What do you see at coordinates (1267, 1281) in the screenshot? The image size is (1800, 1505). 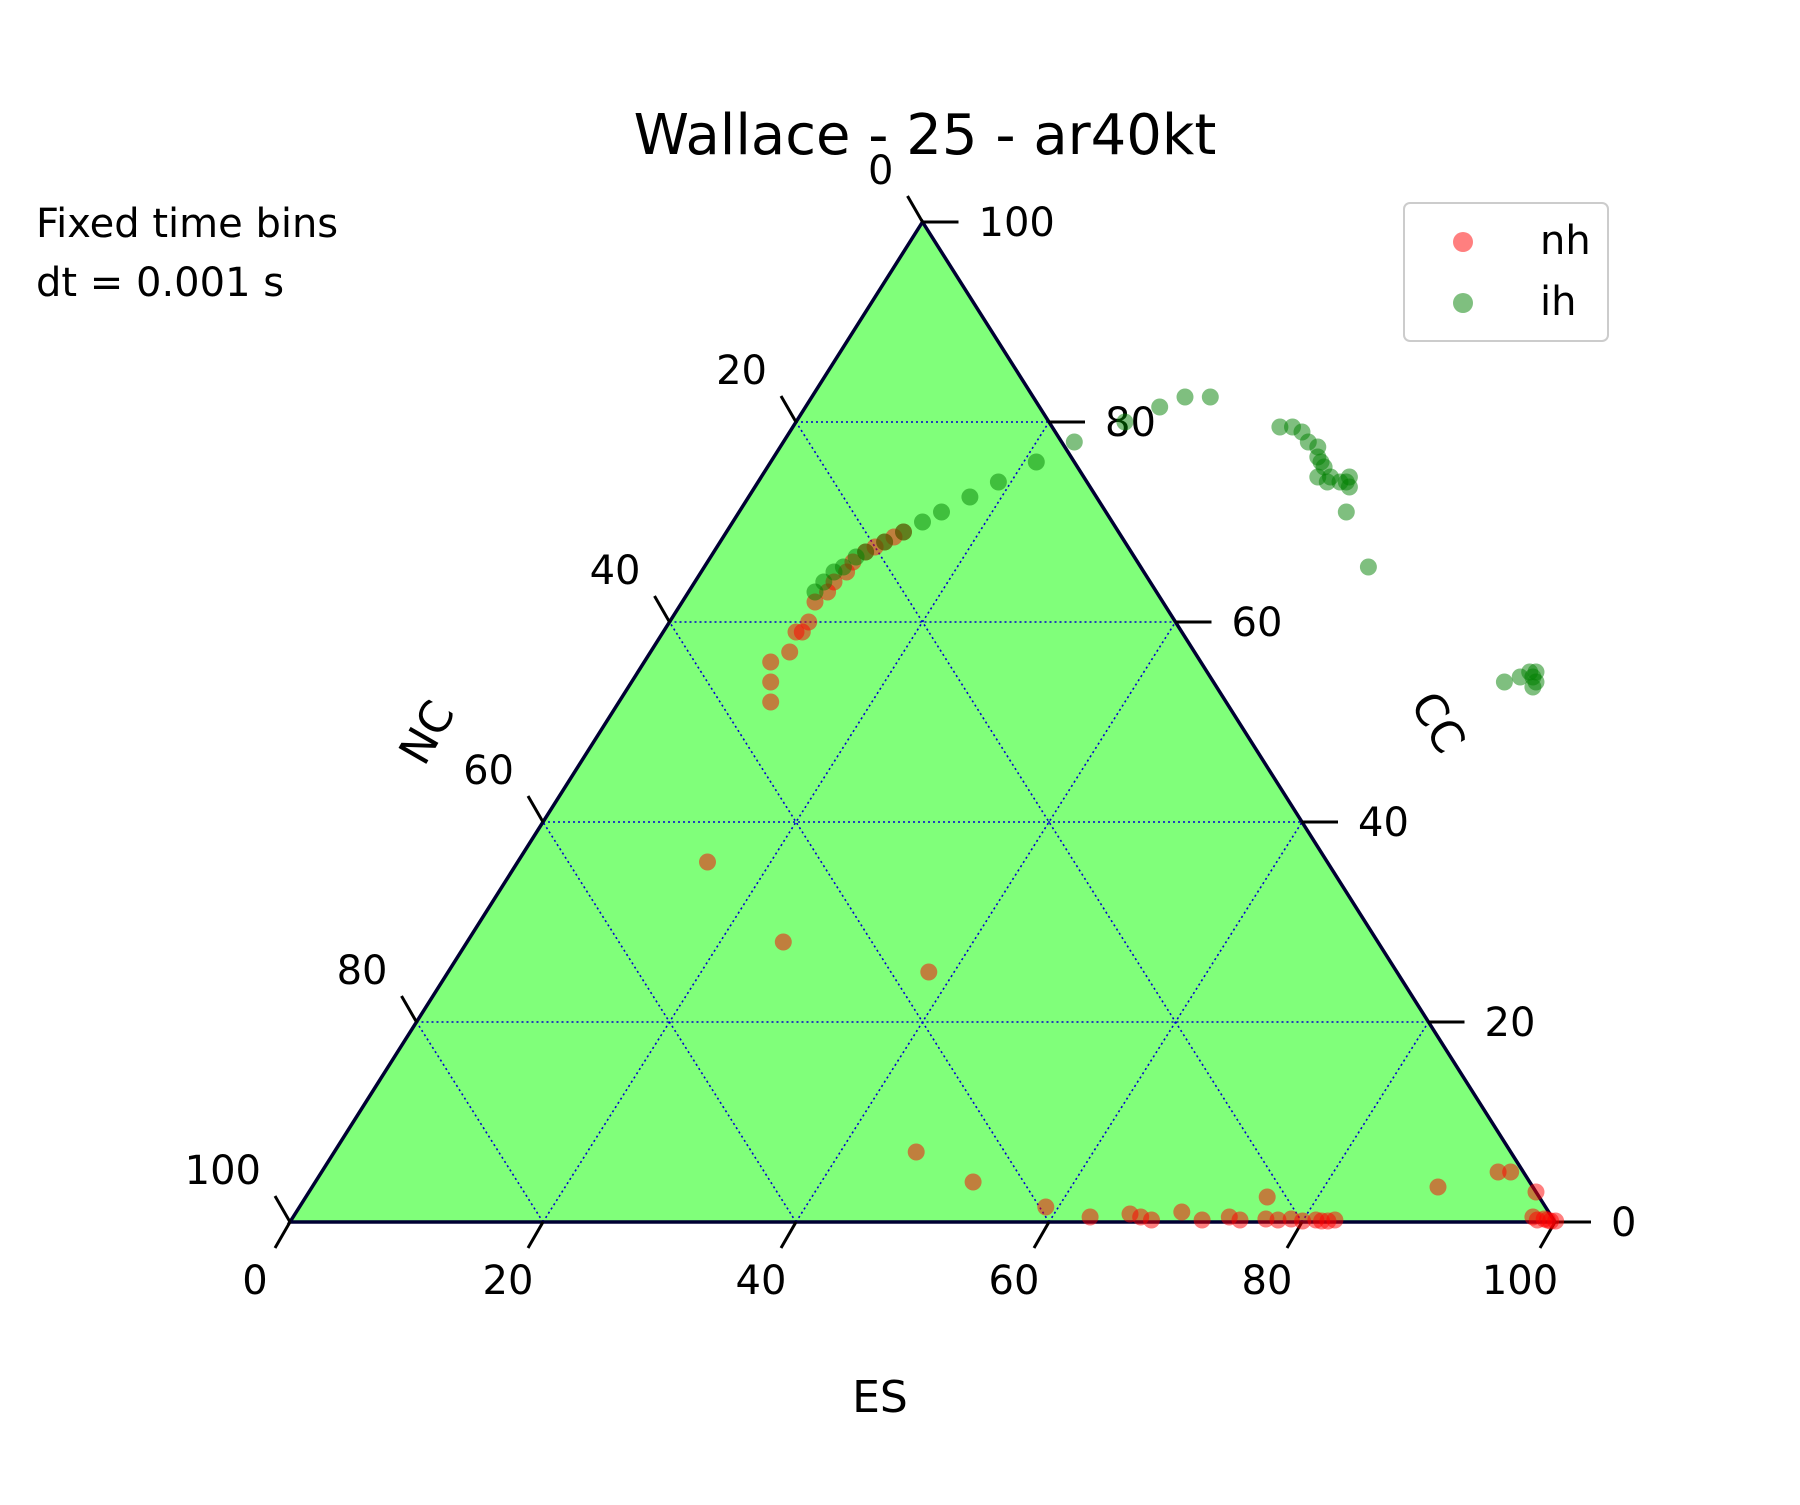 I see `bottom-tick-label-80: 80` at bounding box center [1267, 1281].